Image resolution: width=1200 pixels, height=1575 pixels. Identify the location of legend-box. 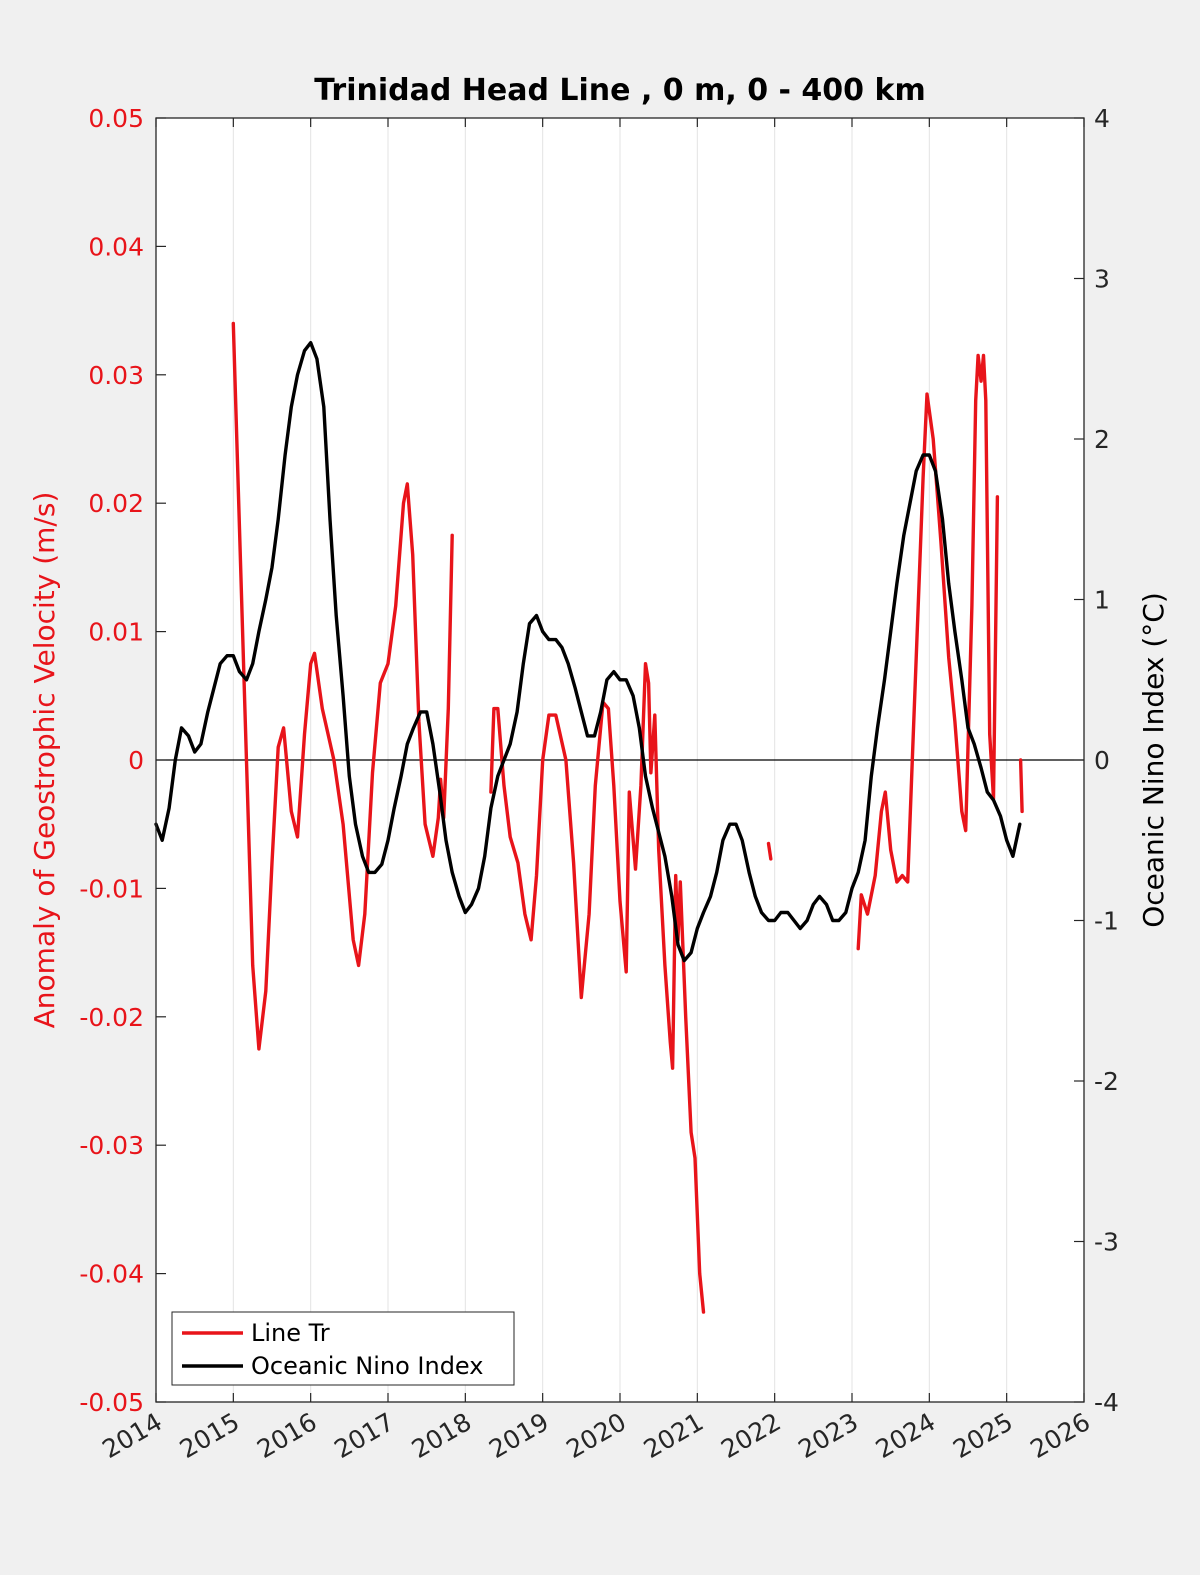
(343, 1348).